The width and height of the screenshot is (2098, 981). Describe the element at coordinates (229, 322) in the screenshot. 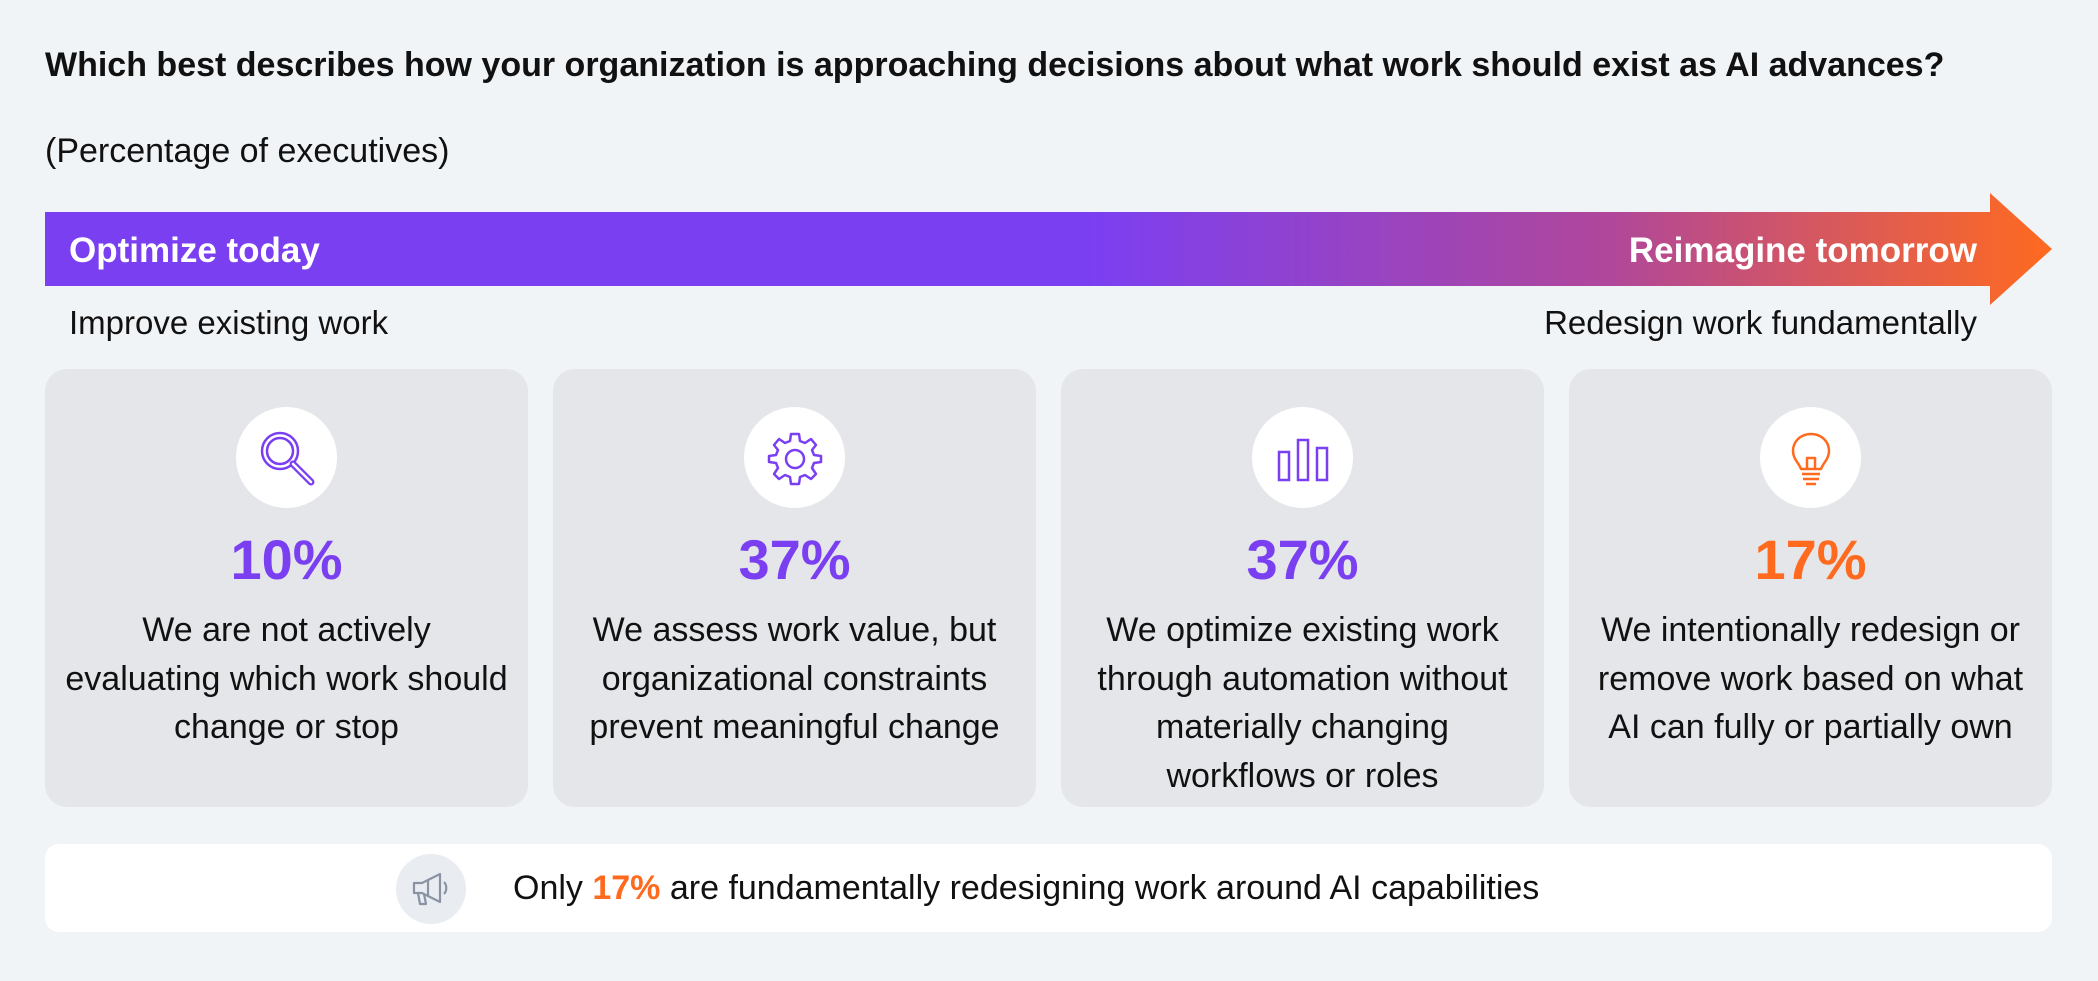

I see `improve-existing-work-label: Improve existing work` at that location.